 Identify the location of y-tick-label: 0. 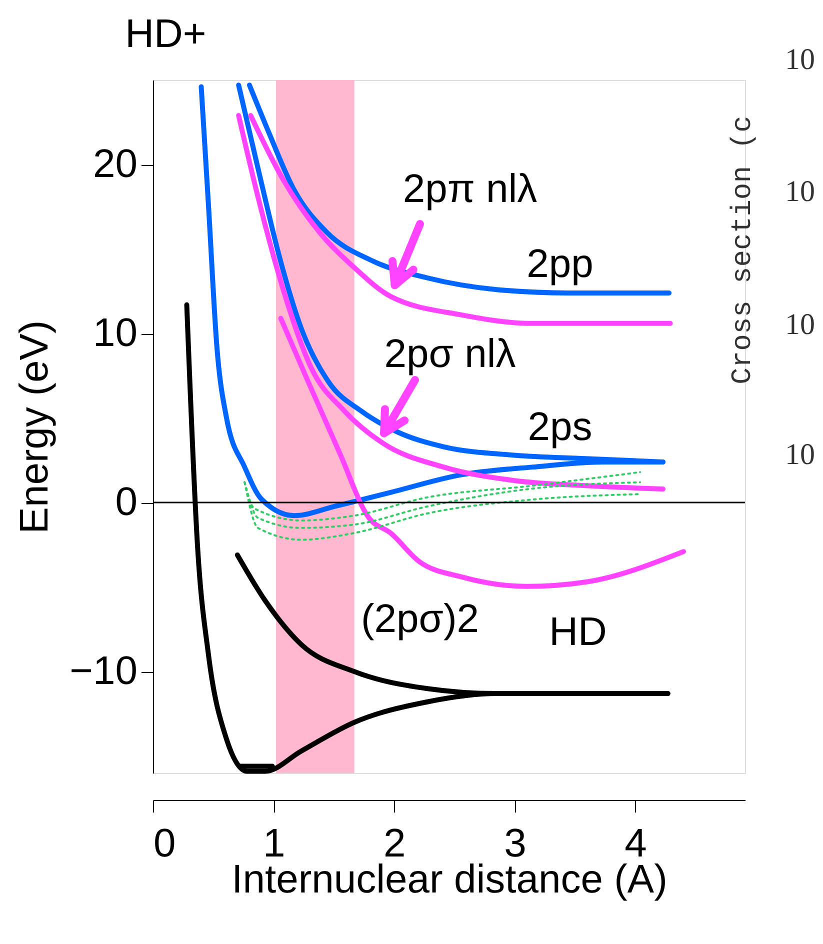
(126, 502).